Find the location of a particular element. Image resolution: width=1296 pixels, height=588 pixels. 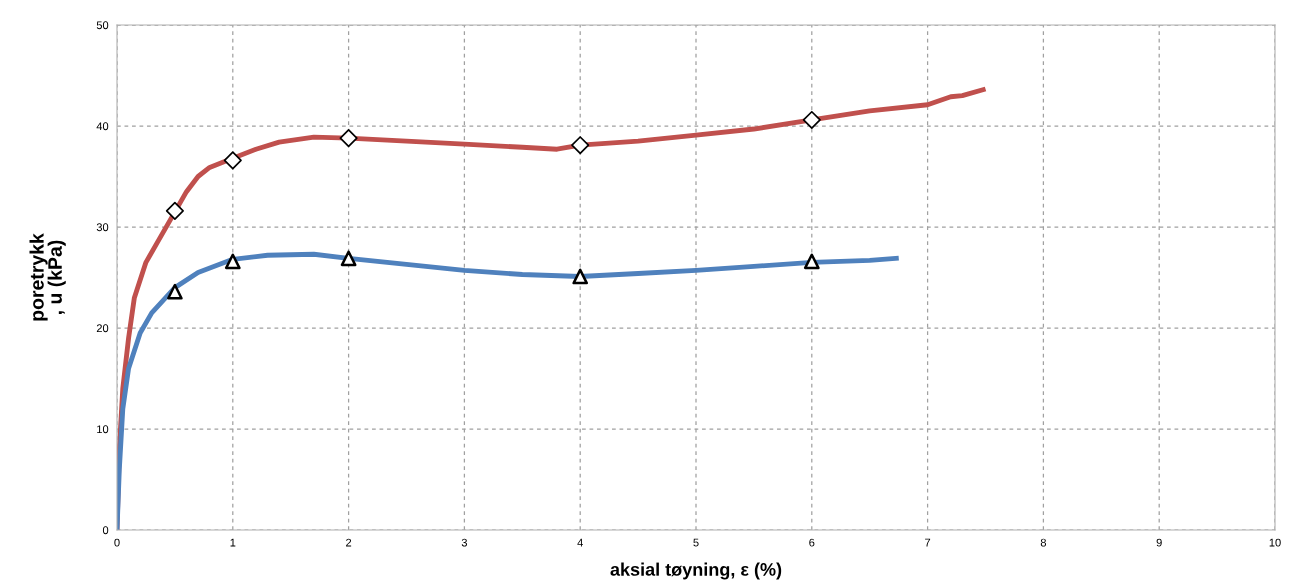

x-tick-label: 2 is located at coordinates (349, 542).